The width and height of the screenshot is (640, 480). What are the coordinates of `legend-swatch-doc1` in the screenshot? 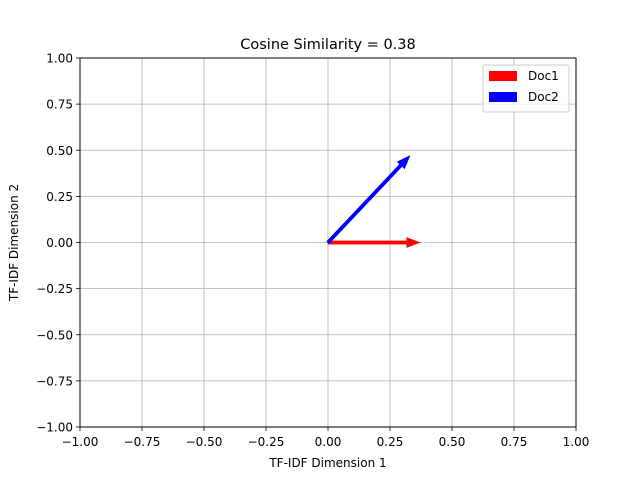 It's located at (503, 76).